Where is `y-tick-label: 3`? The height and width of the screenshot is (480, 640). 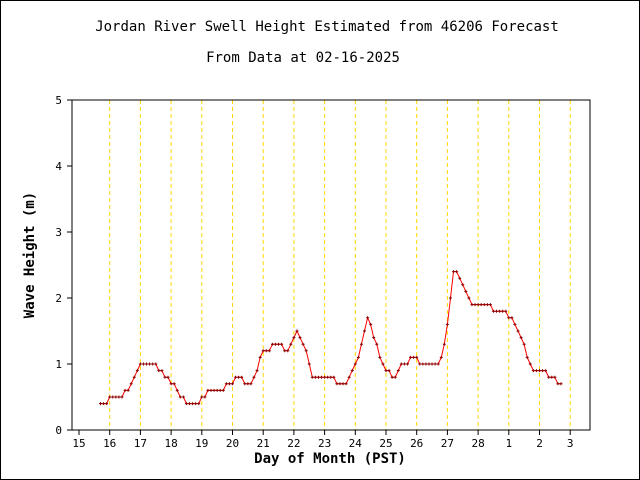 y-tick-label: 3 is located at coordinates (58, 232).